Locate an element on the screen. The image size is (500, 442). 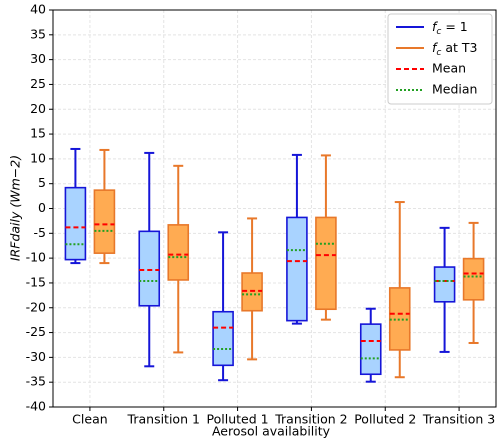
y-tick-label: 10 is located at coordinates (38, 157).